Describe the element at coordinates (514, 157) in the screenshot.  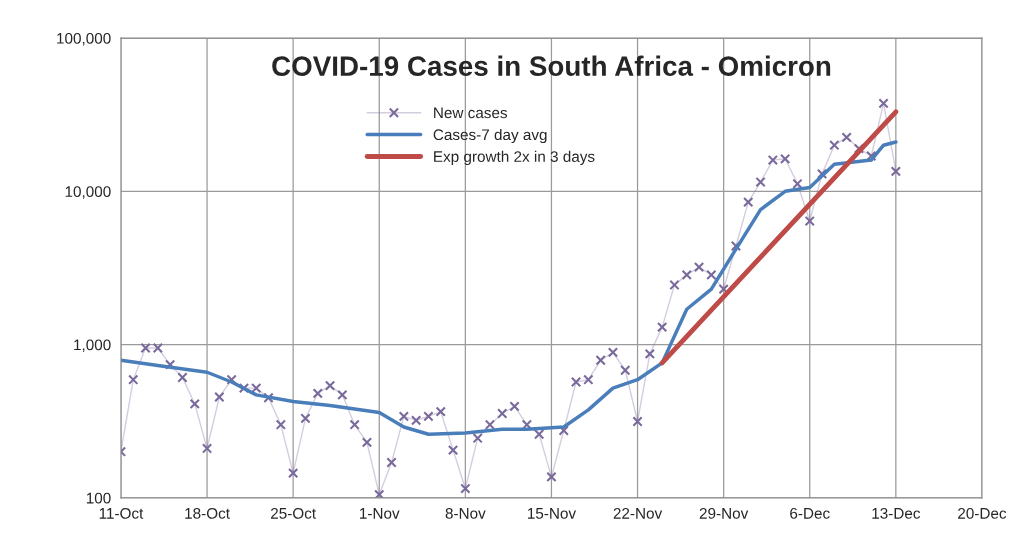
I see `legend-label: Exp growth 2x in 3 days` at that location.